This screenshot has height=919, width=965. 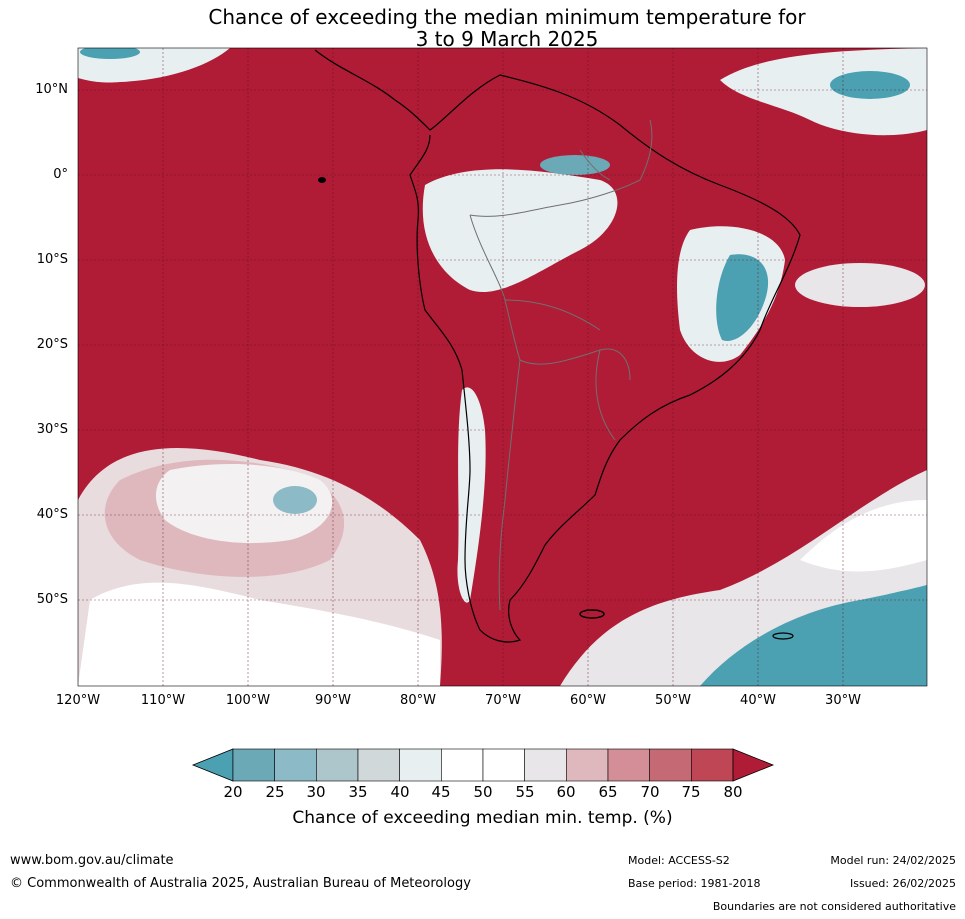 I want to click on colorbar-boxes, so click(x=483, y=765).